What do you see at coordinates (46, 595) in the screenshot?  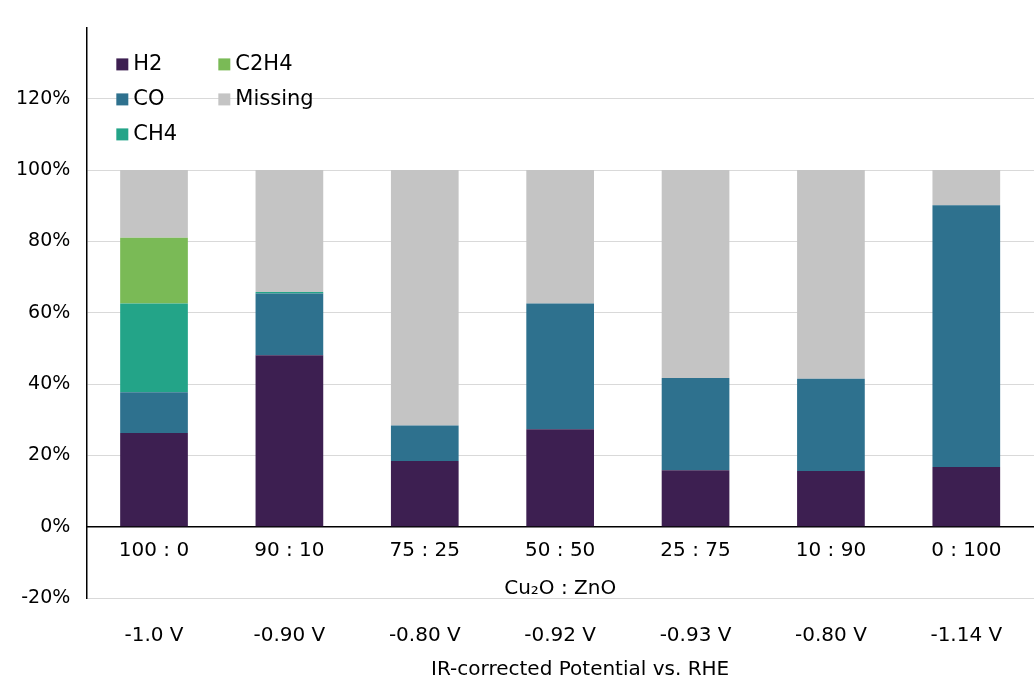 I see `y-tick-label: -20%` at bounding box center [46, 595].